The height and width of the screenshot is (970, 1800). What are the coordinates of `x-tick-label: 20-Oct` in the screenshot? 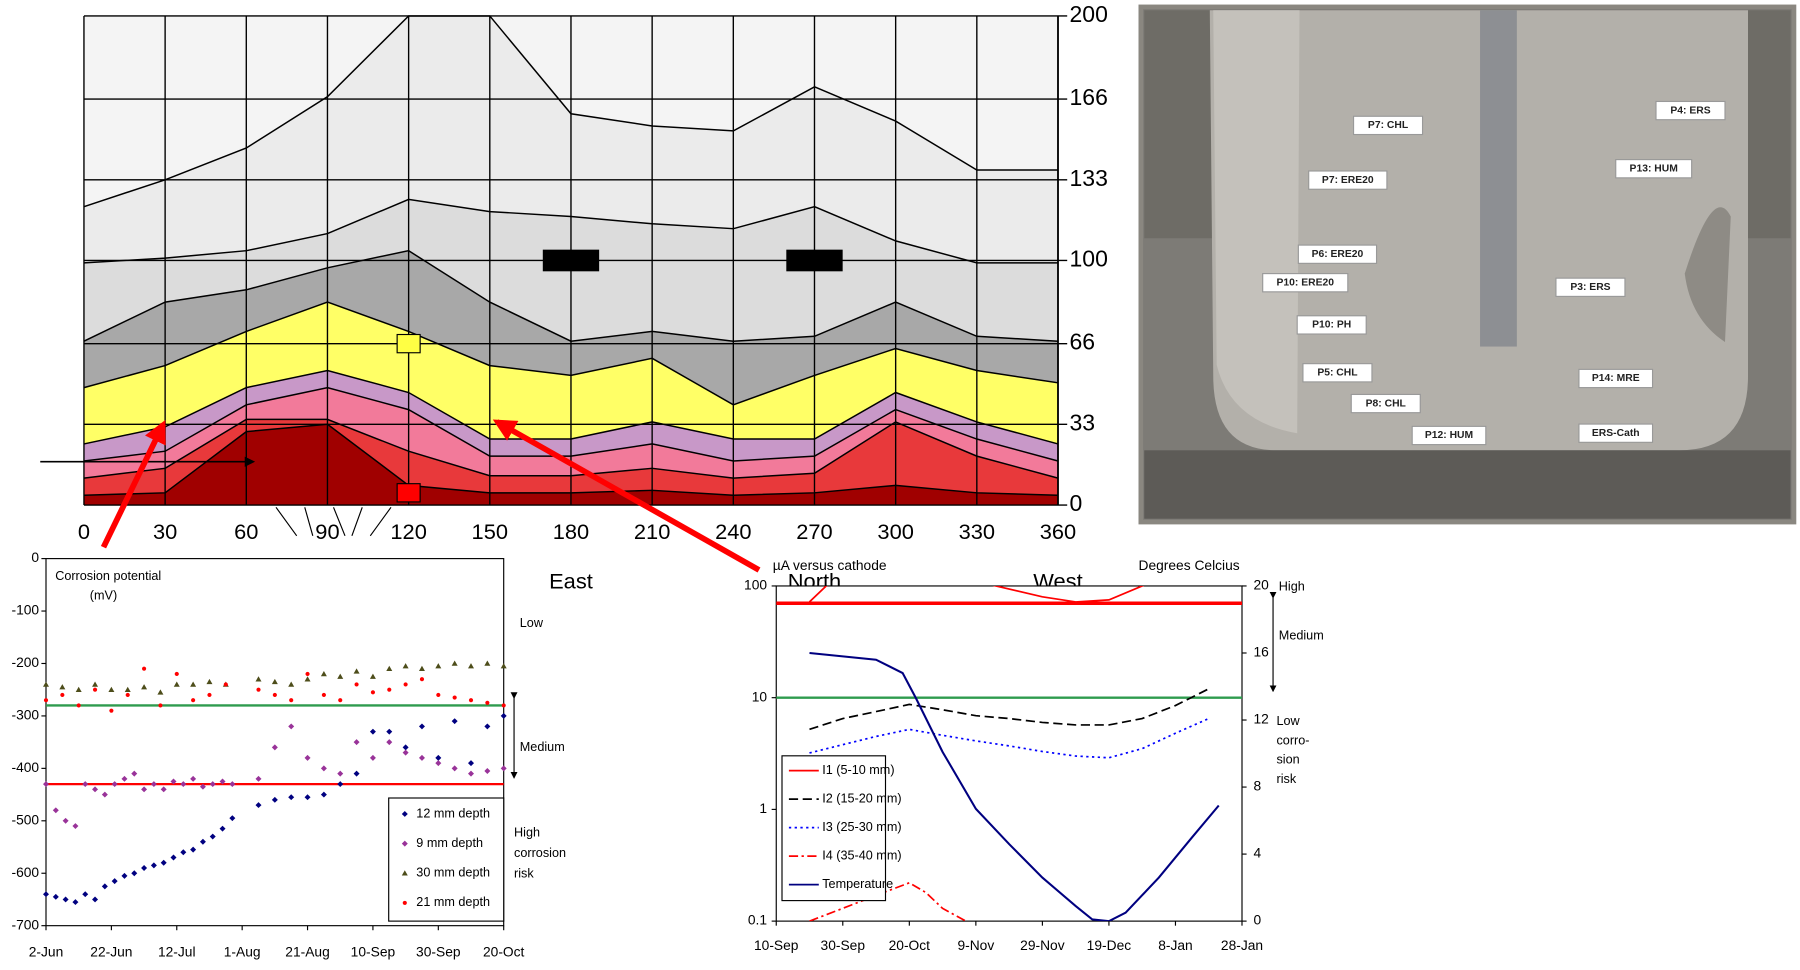 It's located at (910, 945).